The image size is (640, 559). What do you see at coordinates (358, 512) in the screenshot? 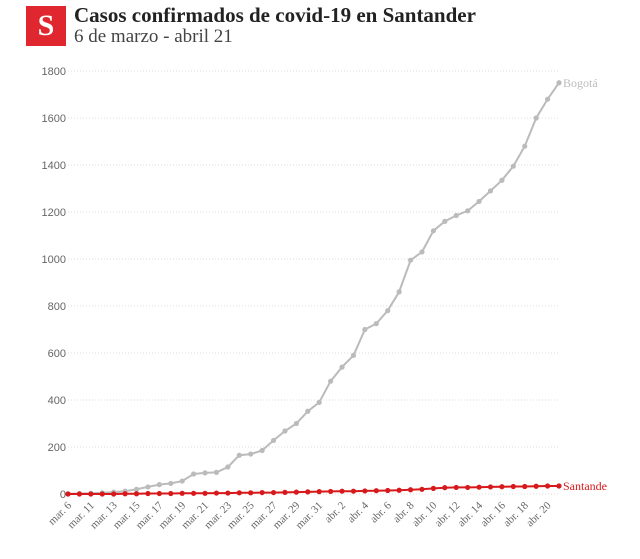
I see `x-tick-label: abr. 4` at bounding box center [358, 512].